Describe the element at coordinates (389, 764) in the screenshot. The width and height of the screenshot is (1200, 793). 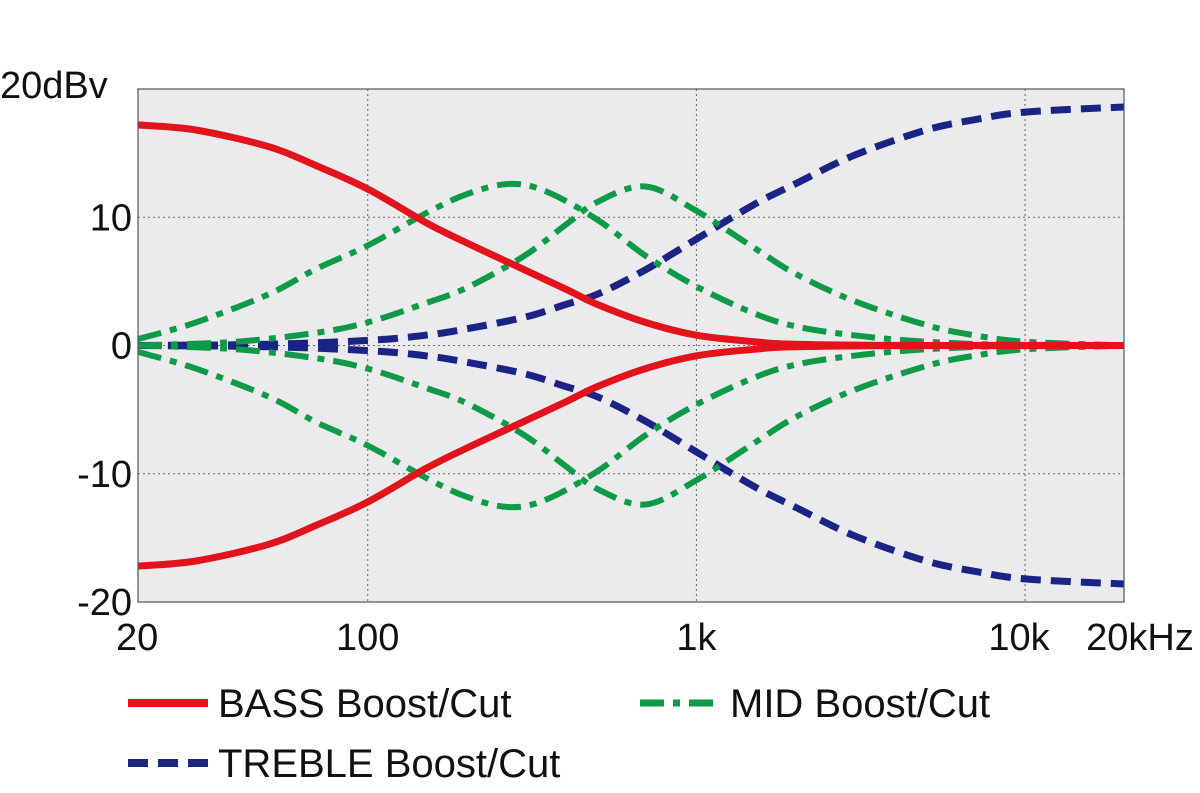
I see `treble-legend-label: TREBLE Boost/Cut` at that location.